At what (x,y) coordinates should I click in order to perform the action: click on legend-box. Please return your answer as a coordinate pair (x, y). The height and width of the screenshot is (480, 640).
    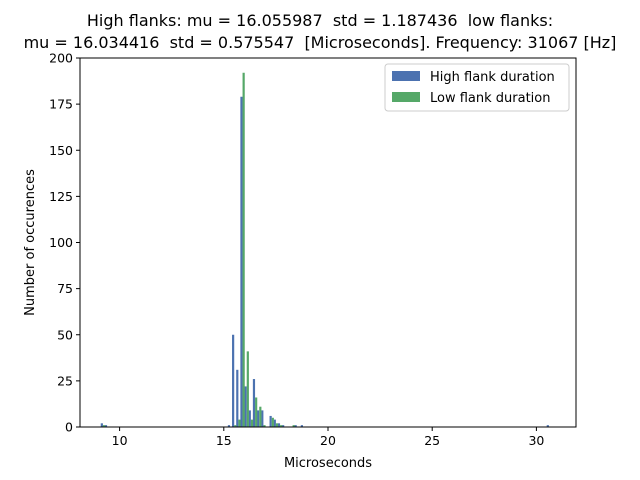
    Looking at the image, I should click on (477, 87).